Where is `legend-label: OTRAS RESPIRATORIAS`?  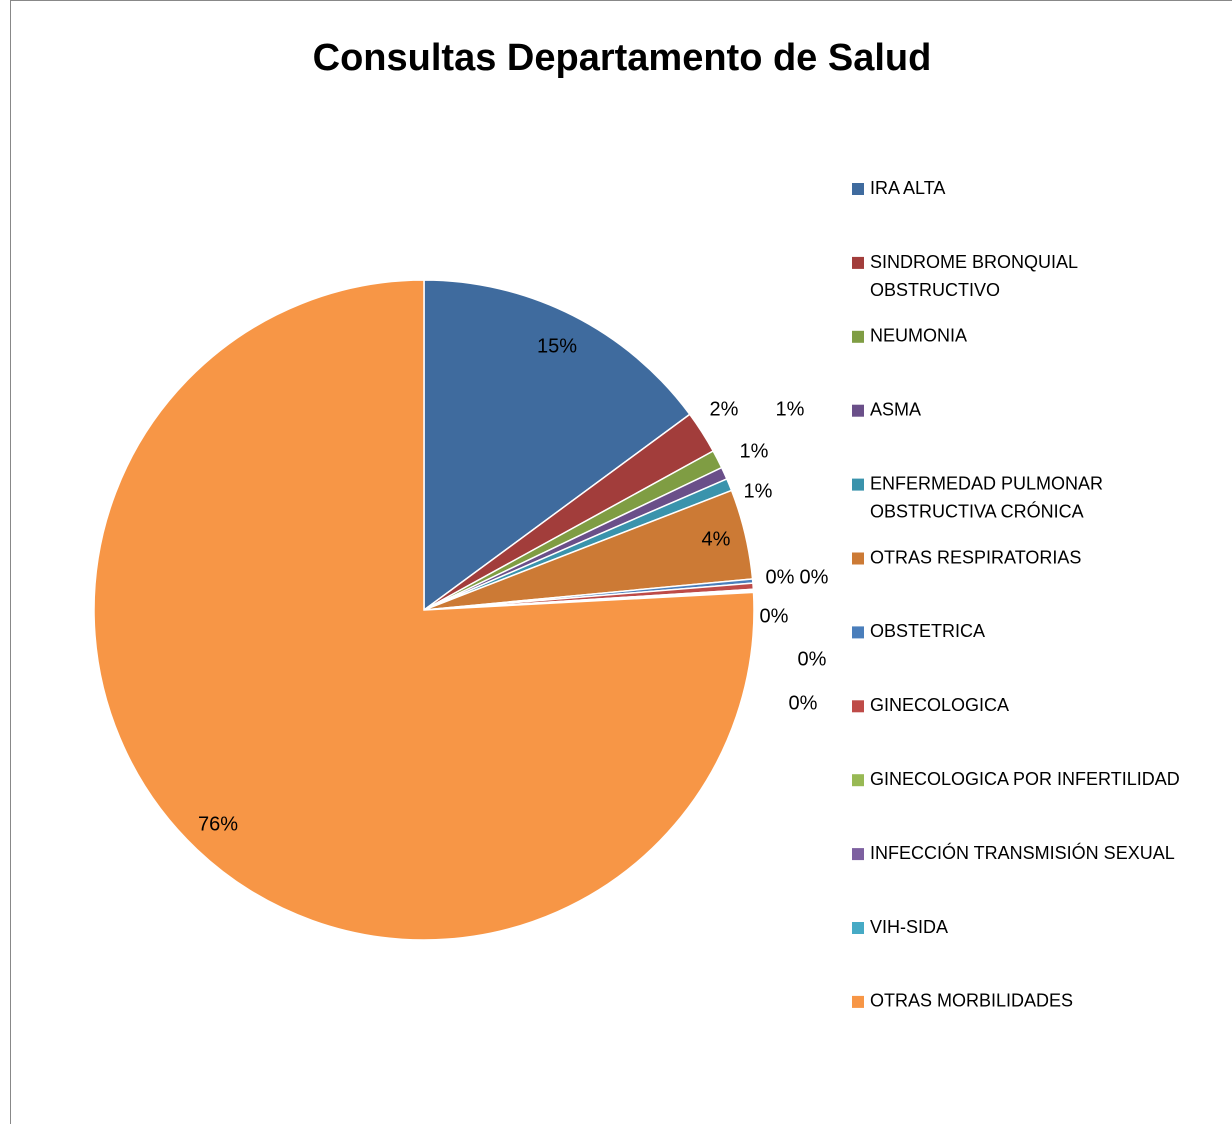 legend-label: OTRAS RESPIRATORIAS is located at coordinates (975, 557).